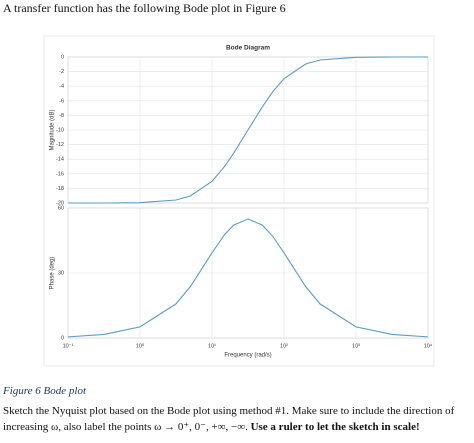 The height and width of the screenshot is (443, 474). I want to click on x-tick-label: 10⁰, so click(140, 345).